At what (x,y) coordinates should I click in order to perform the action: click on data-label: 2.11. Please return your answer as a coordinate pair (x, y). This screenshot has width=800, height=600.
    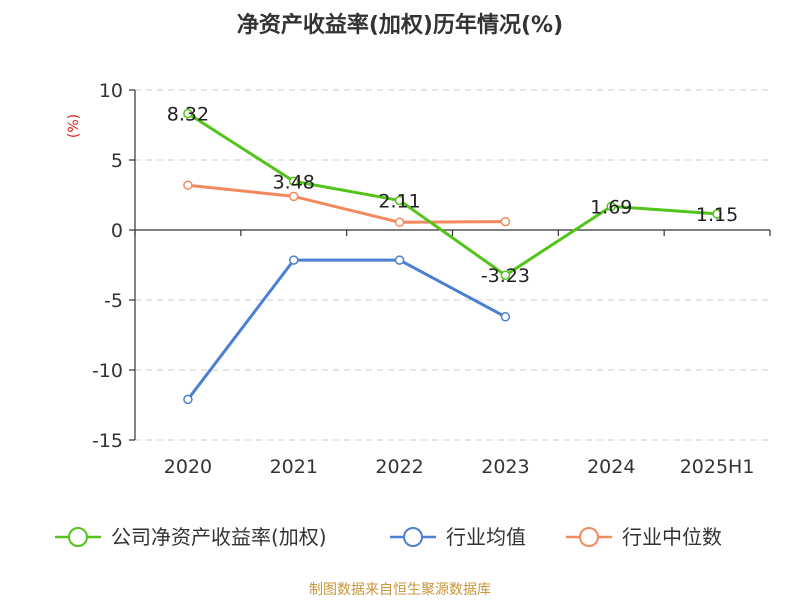
    Looking at the image, I should click on (399, 201).